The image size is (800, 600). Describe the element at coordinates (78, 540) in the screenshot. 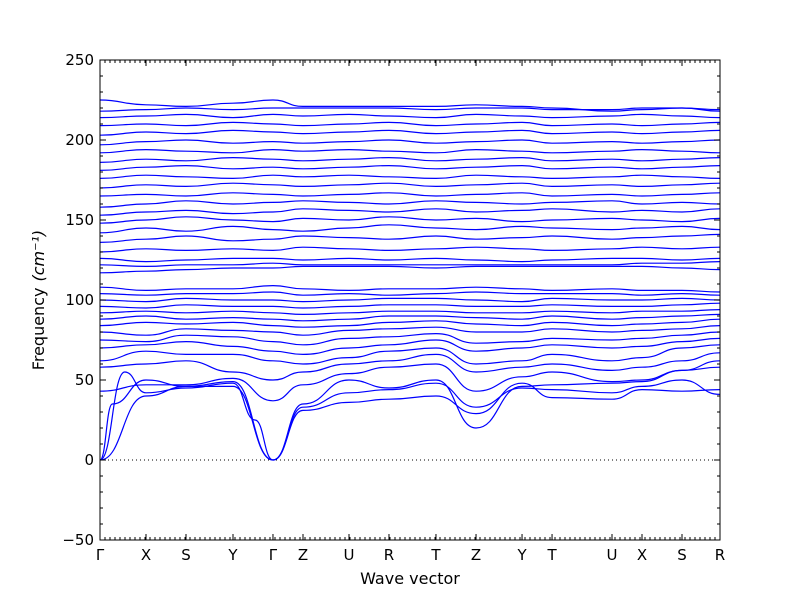

I see `y-tick-label: −50` at that location.